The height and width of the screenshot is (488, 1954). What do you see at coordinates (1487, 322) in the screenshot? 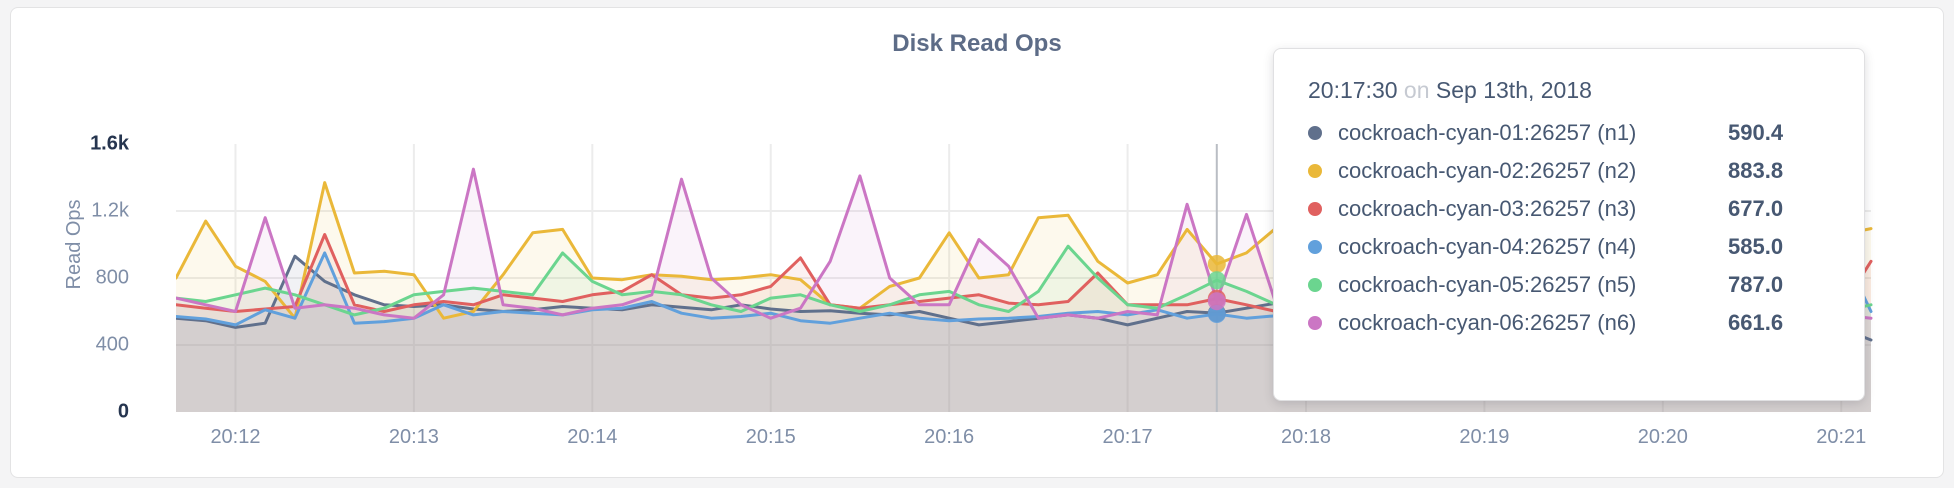
I see `series-name: cockroach-cyan-06:26257 (n6)` at bounding box center [1487, 322].